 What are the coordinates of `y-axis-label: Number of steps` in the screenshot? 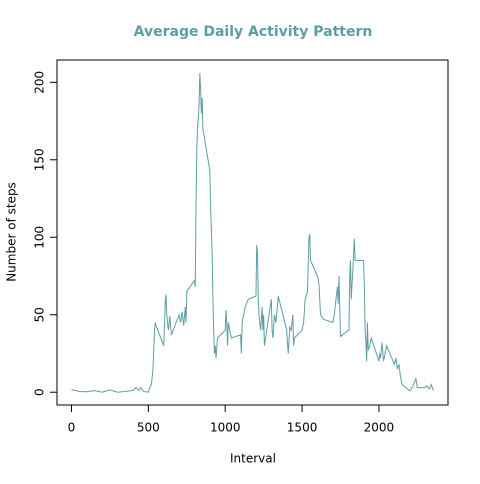 It's located at (12, 232).